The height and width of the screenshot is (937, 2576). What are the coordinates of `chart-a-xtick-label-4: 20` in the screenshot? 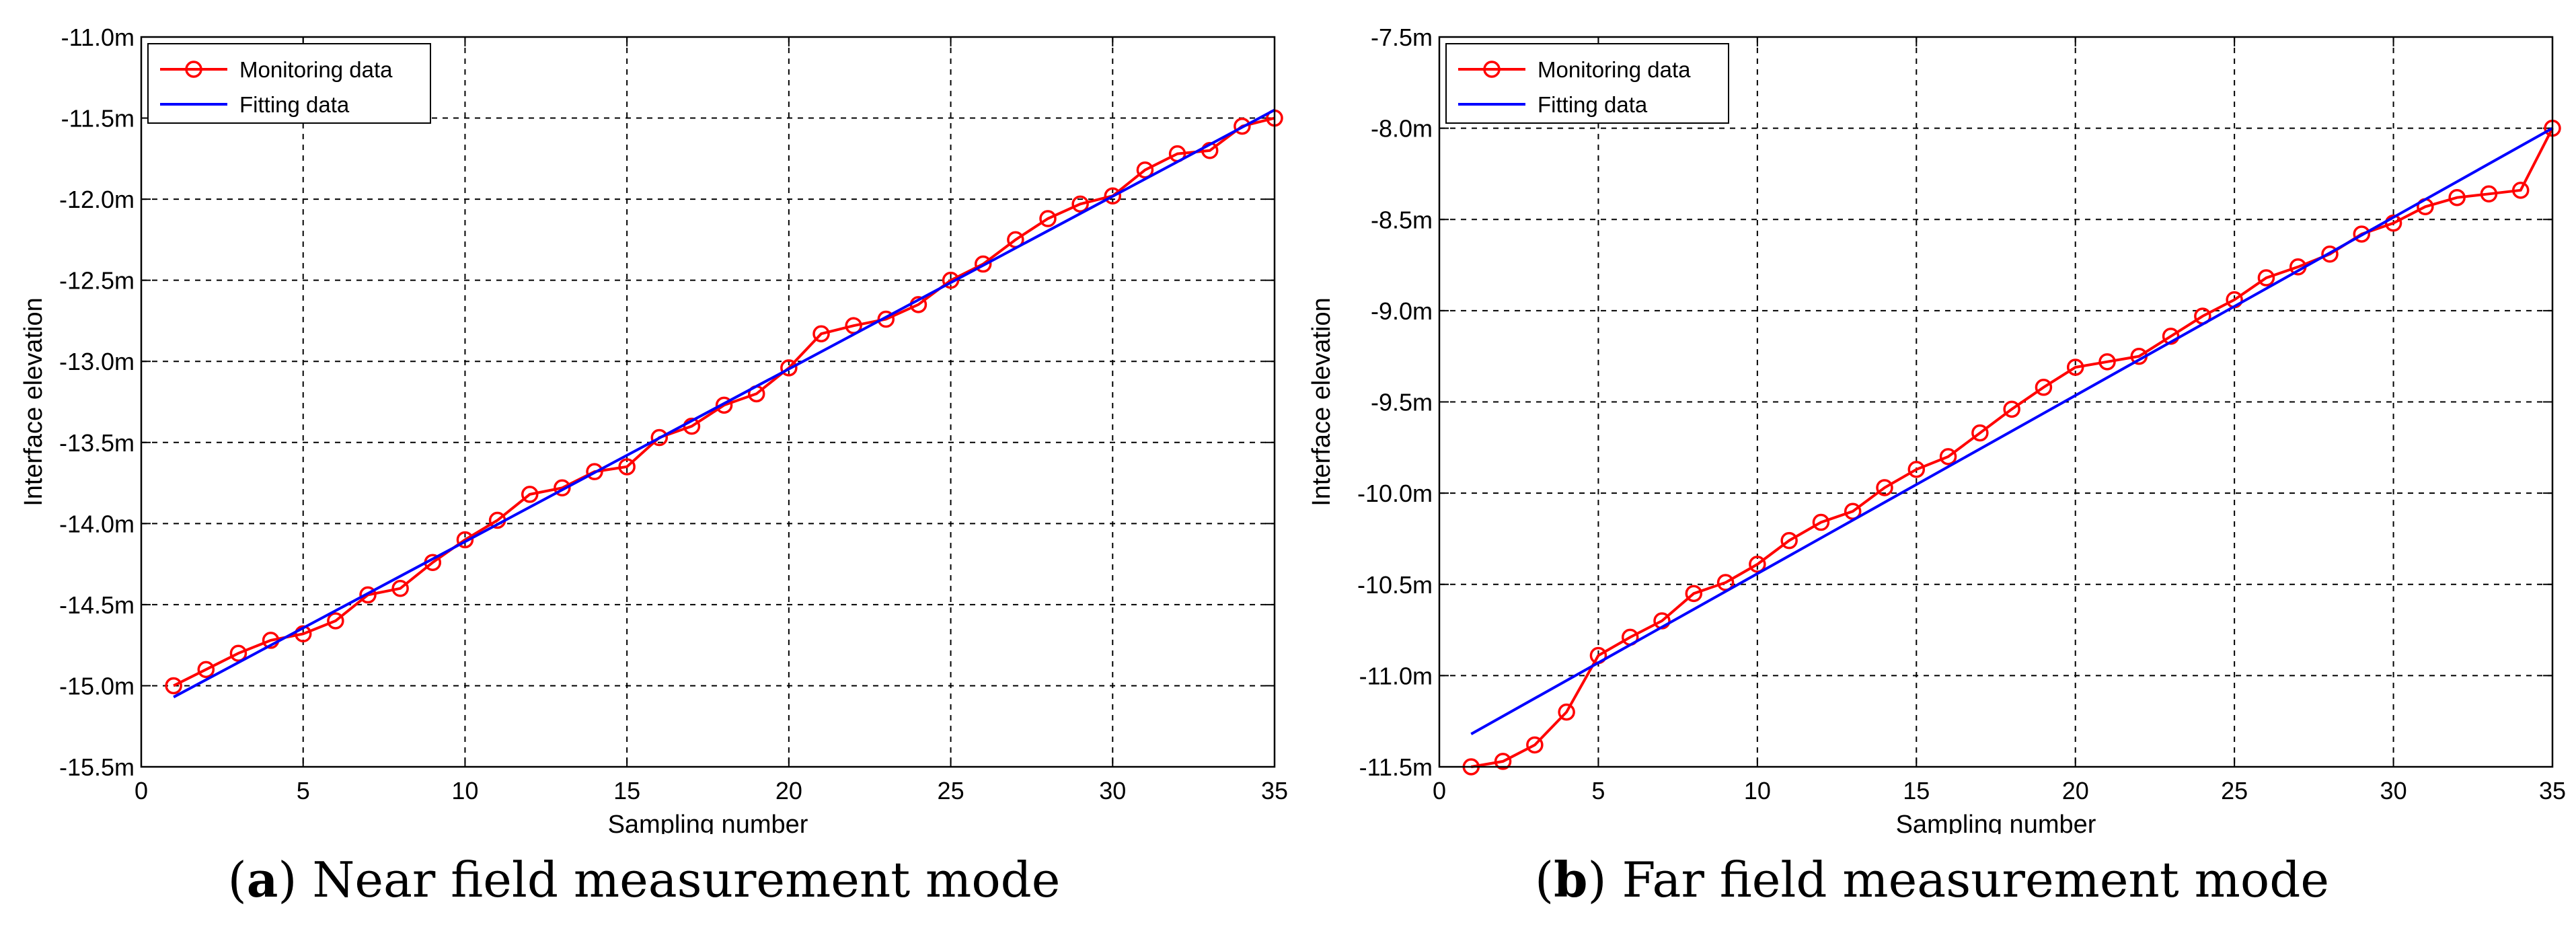 It's located at (788, 790).